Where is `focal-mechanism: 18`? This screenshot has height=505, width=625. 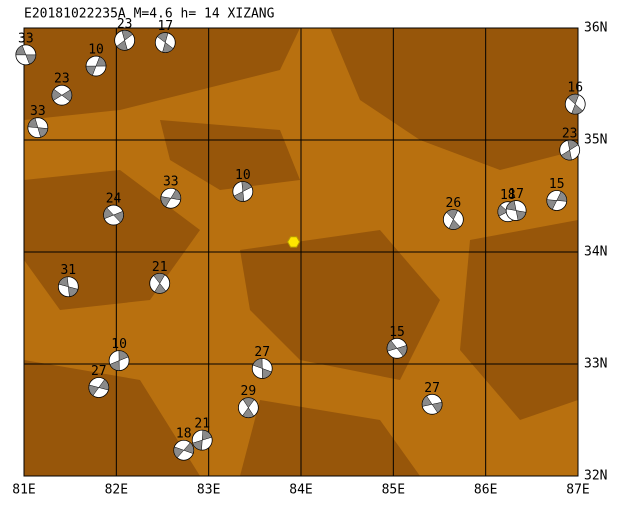 focal-mechanism: 18 is located at coordinates (184, 444).